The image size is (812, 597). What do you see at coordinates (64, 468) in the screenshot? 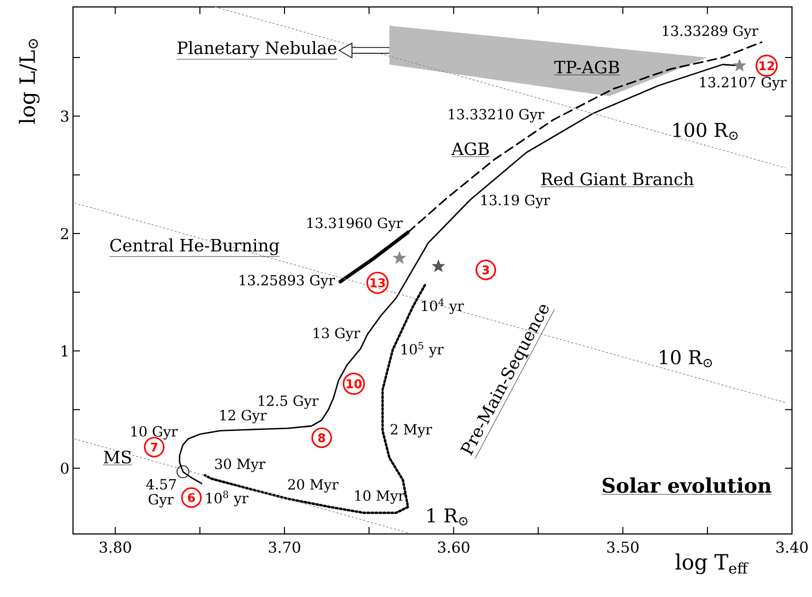
I see `y-tick-label: 0` at bounding box center [64, 468].